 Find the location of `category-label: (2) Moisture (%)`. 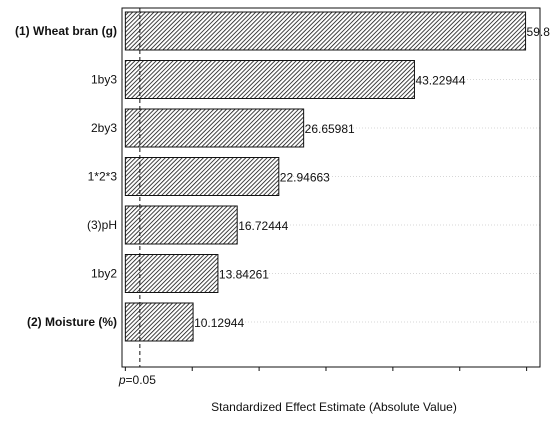

category-label: (2) Moisture (%) is located at coordinates (72, 322).